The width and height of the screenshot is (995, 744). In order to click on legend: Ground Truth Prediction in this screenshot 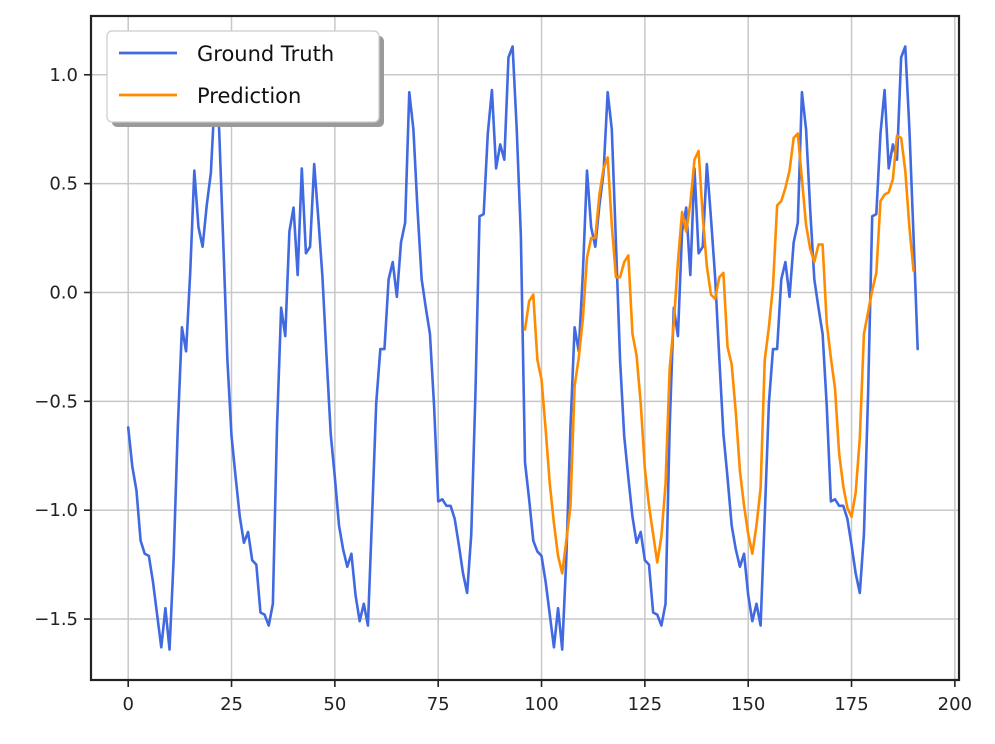, I will do `click(245, 78)`.